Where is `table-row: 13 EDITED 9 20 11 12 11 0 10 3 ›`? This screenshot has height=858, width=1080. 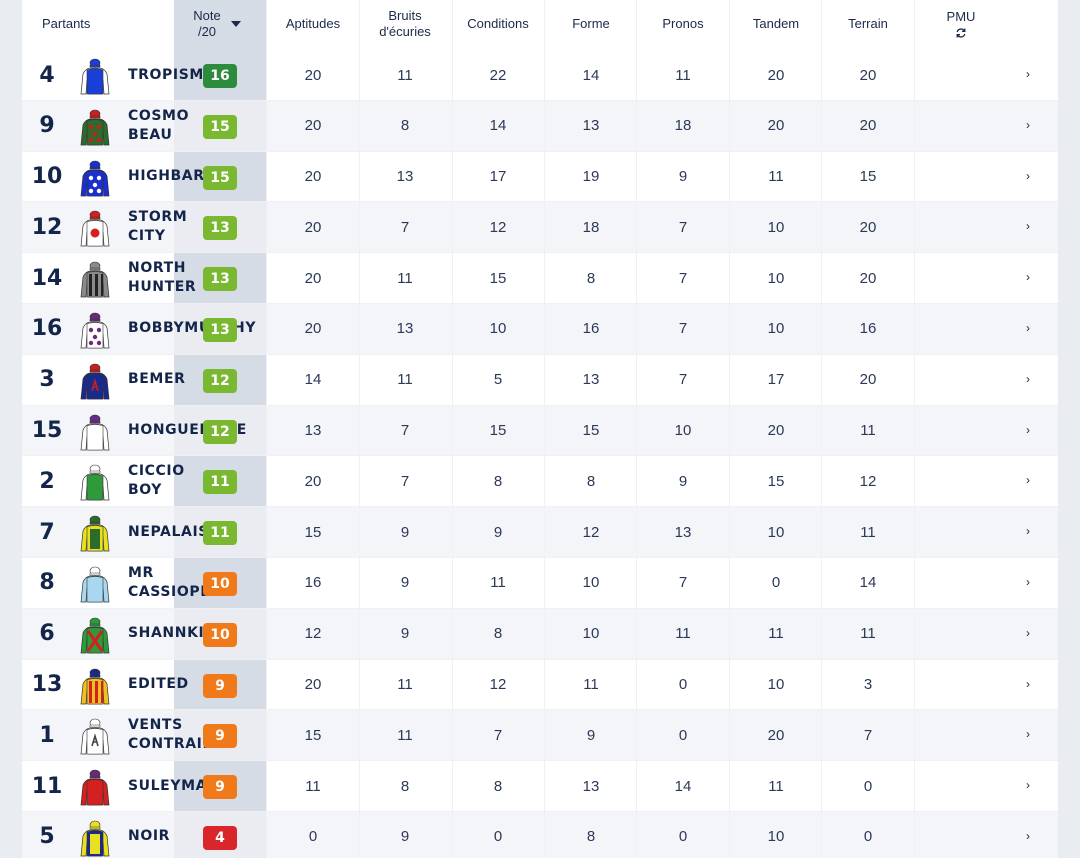 table-row: 13 EDITED 9 20 11 12 11 0 10 3 › is located at coordinates (540, 685).